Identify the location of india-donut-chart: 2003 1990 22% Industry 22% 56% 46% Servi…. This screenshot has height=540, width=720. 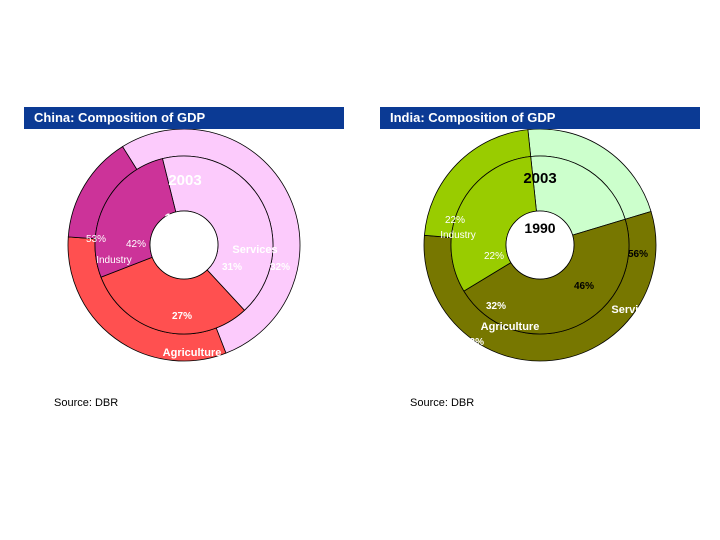
(540, 245).